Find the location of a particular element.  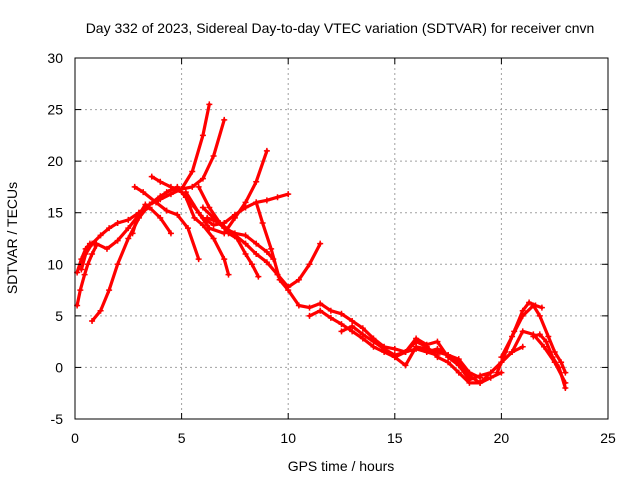

x-tick-label: 0 is located at coordinates (75, 438).